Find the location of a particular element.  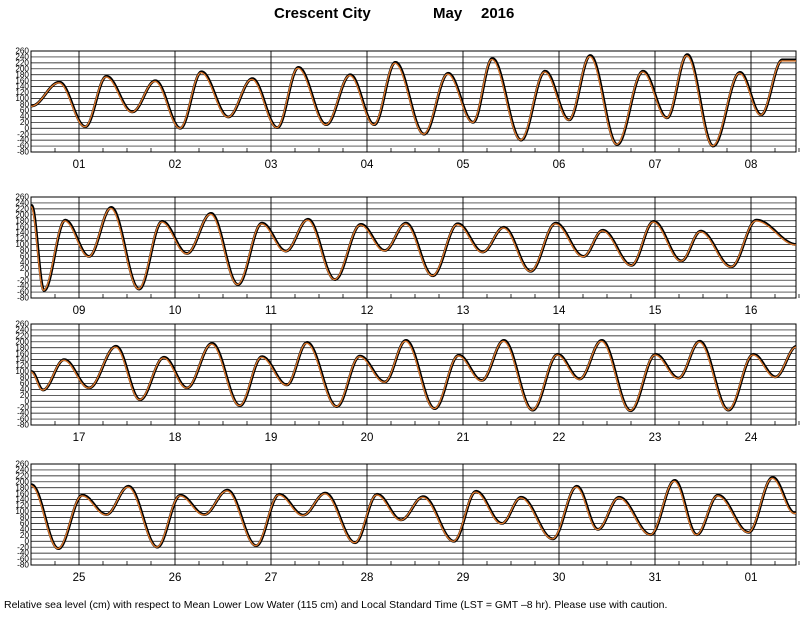

day-label: 20 is located at coordinates (367, 438).